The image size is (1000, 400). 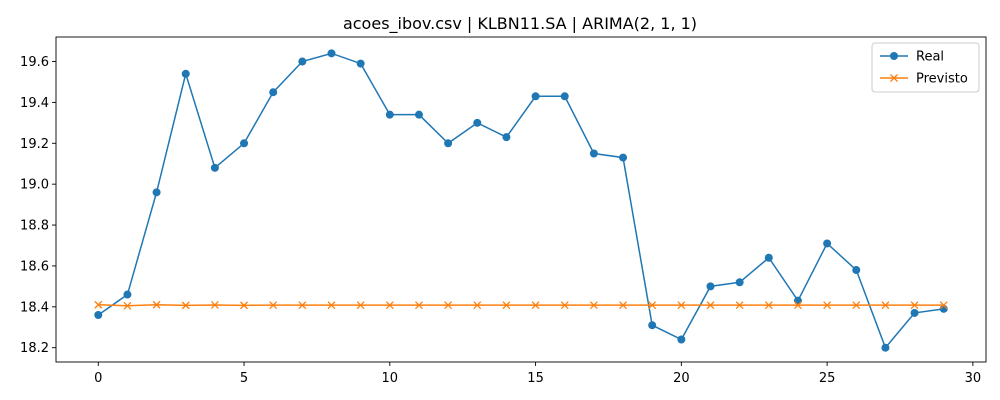 What do you see at coordinates (930, 57) in the screenshot?
I see `legend-label: Real` at bounding box center [930, 57].